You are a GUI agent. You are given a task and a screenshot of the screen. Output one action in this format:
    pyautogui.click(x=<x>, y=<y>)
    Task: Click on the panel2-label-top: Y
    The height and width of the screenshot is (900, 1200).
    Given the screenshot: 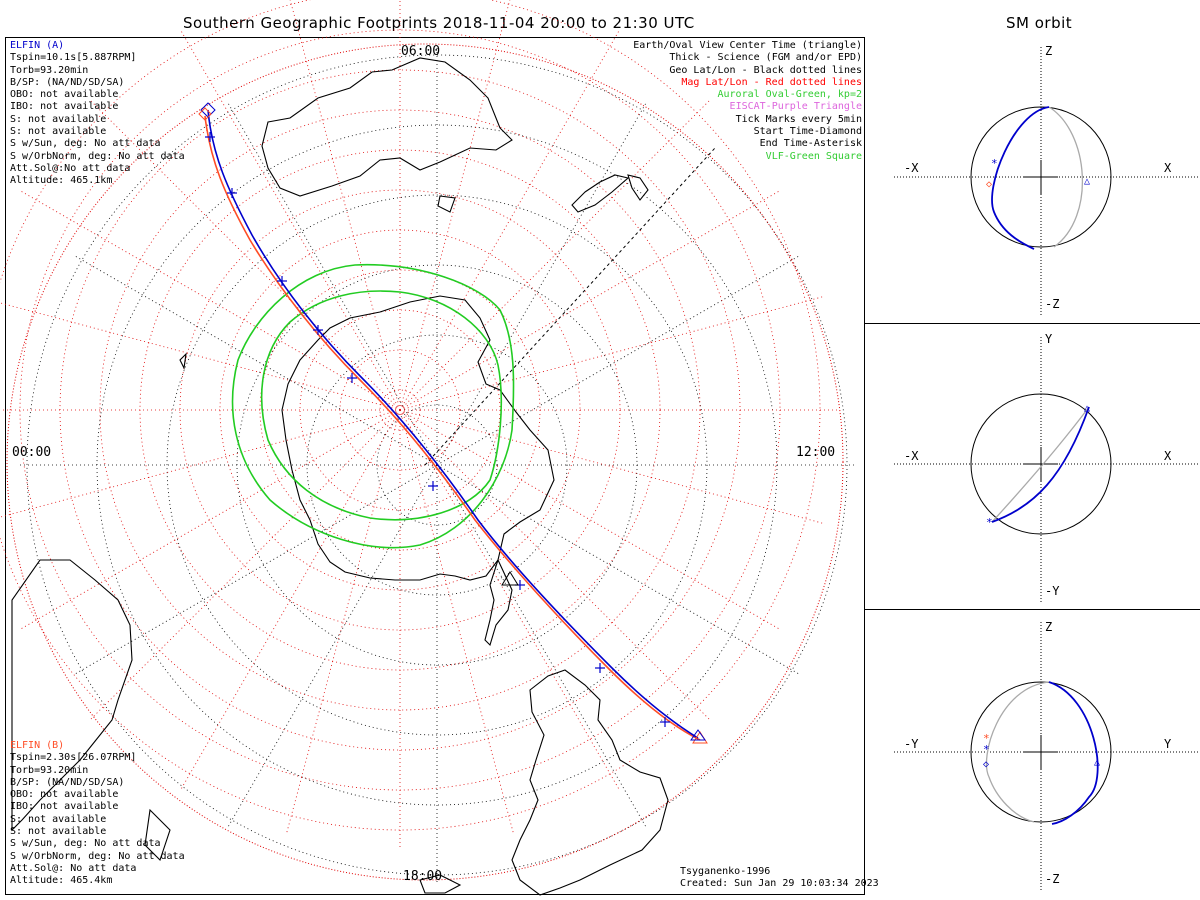 What is the action you would take?
    pyautogui.click(x=1049, y=339)
    